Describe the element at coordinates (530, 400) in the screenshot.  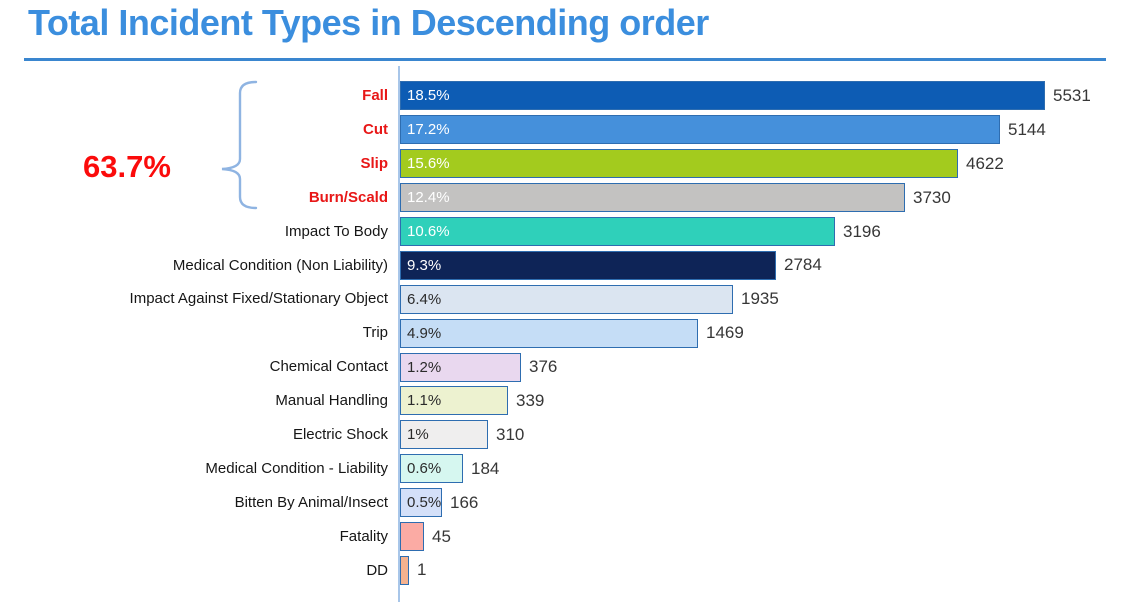
I see `bar-value-label: 339` at that location.